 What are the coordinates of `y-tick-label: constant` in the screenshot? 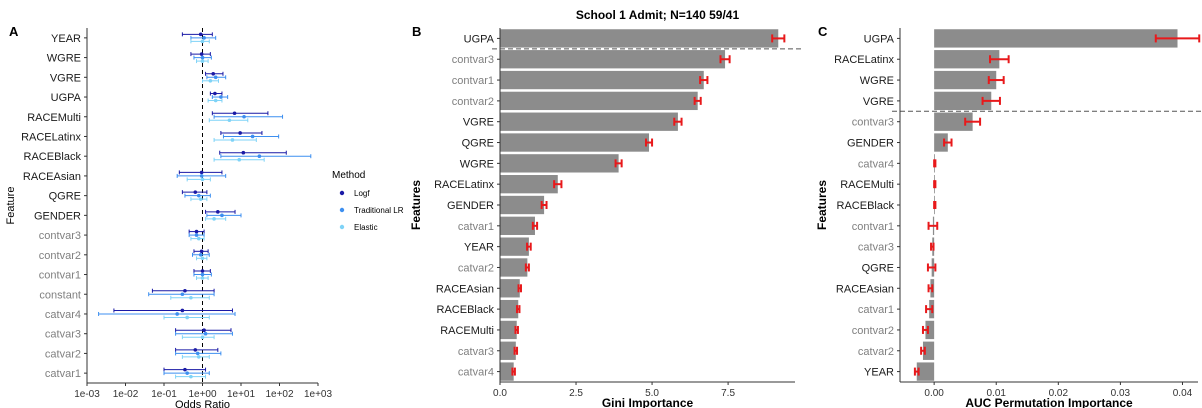 It's located at (60, 295).